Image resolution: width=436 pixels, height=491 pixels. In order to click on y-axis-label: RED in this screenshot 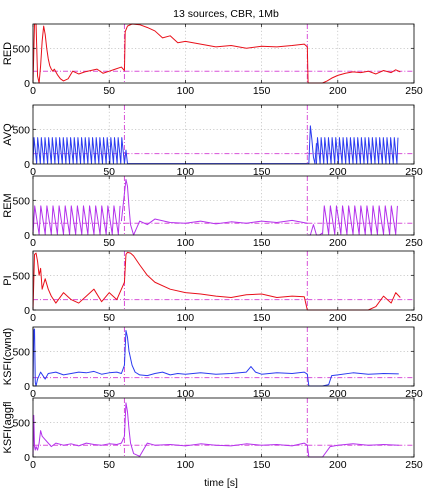, I will do `click(8, 53)`.